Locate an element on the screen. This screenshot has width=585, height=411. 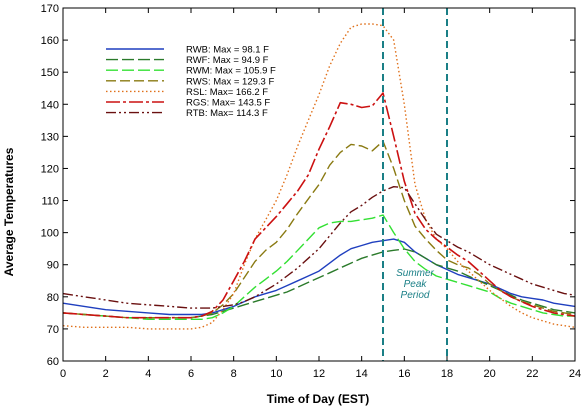
x-tick-label: 0 is located at coordinates (63, 374).